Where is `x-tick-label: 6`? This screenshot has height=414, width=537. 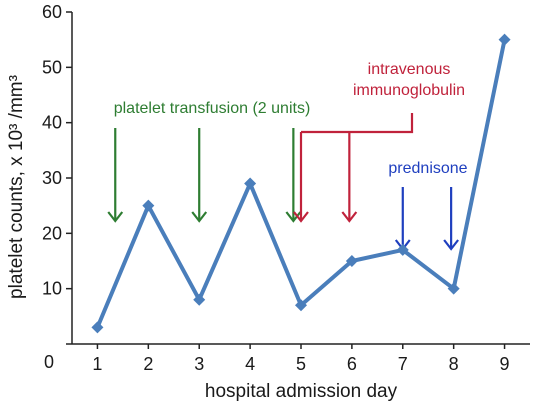
x-tick-label: 6 is located at coordinates (352, 364).